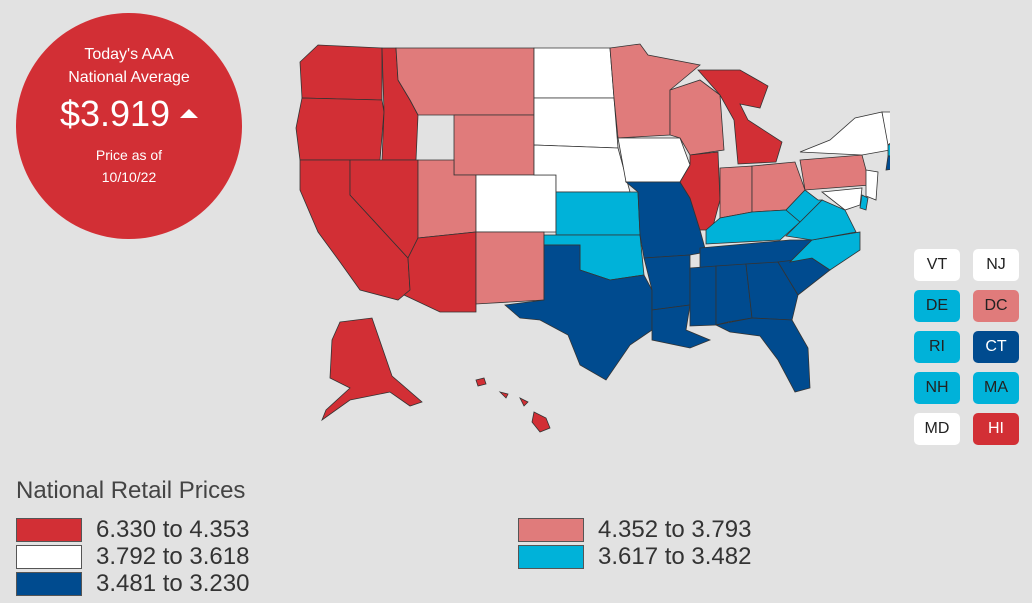 The image size is (1032, 603). Describe the element at coordinates (937, 347) in the screenshot. I see `small-state-ri: RI` at that location.